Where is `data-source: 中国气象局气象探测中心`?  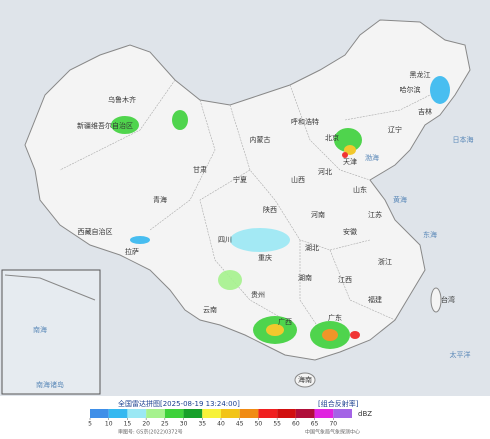
data-source: 中国气象局气象探测中心 is located at coordinates (332, 432).